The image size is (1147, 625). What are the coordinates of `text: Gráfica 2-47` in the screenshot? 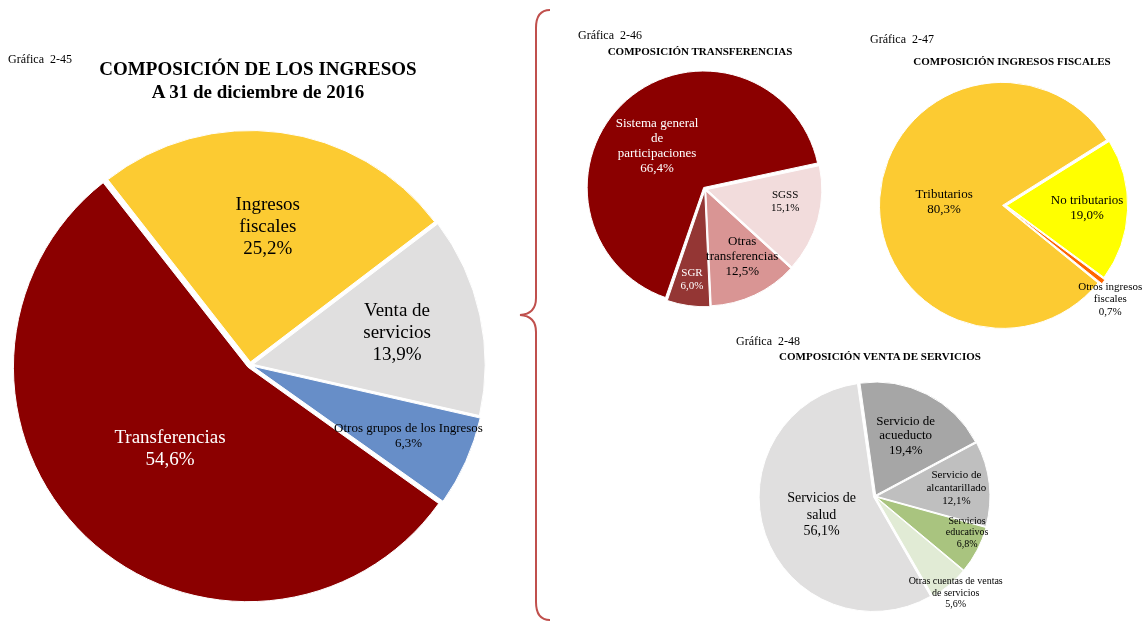 It's located at (902, 39).